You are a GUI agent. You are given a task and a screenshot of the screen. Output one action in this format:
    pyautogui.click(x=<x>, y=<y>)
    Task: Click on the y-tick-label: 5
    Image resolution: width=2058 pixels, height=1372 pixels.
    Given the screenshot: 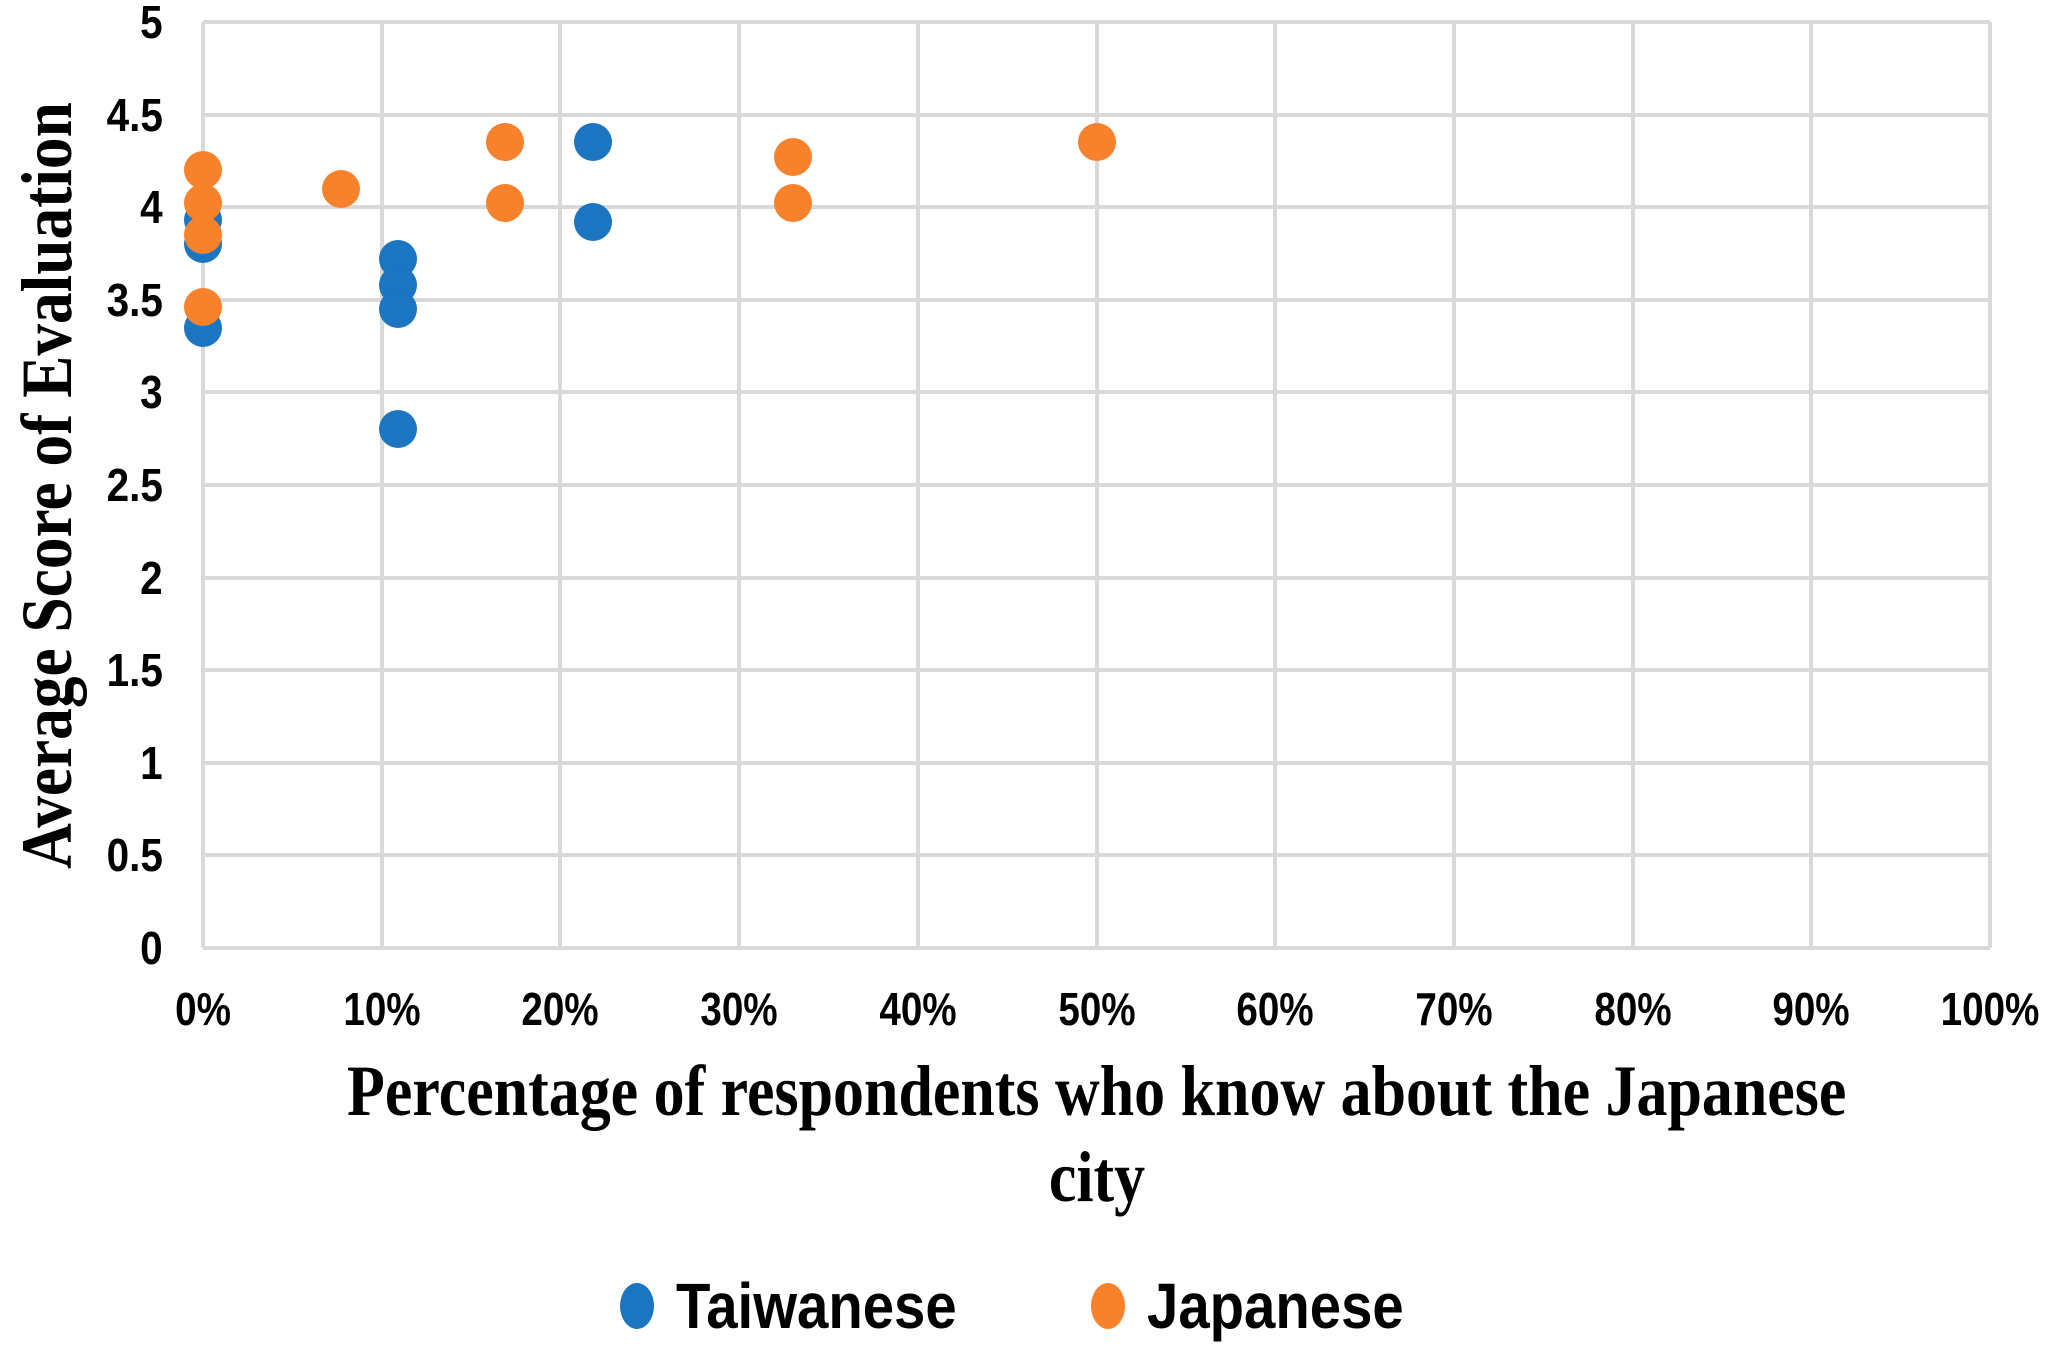 What is the action you would take?
    pyautogui.click(x=151, y=24)
    